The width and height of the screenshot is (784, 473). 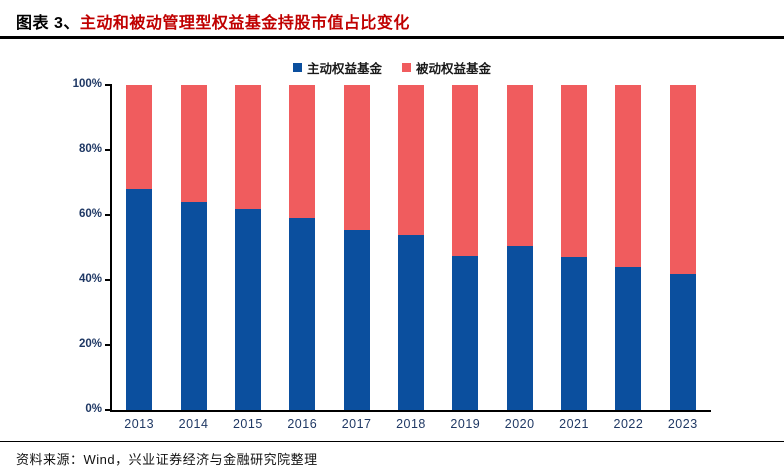 I want to click on bar-column-2023, so click(x=683, y=247).